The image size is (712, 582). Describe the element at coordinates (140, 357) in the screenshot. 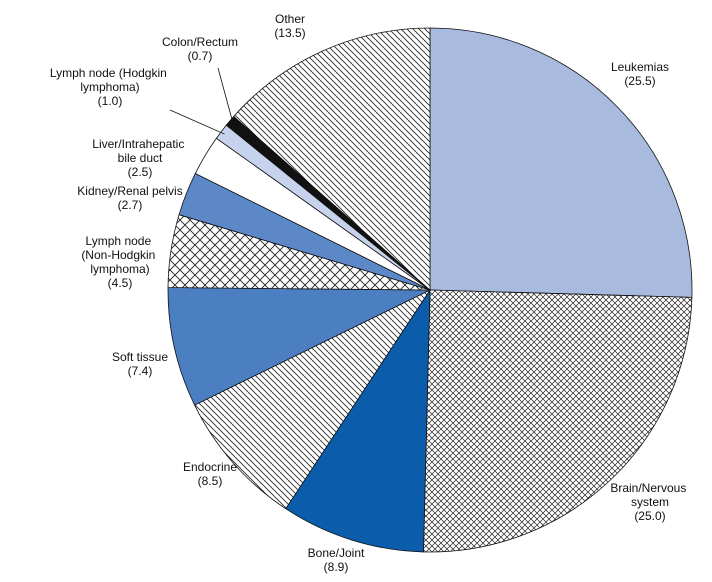

I see `slice-label: Soft tissue` at that location.